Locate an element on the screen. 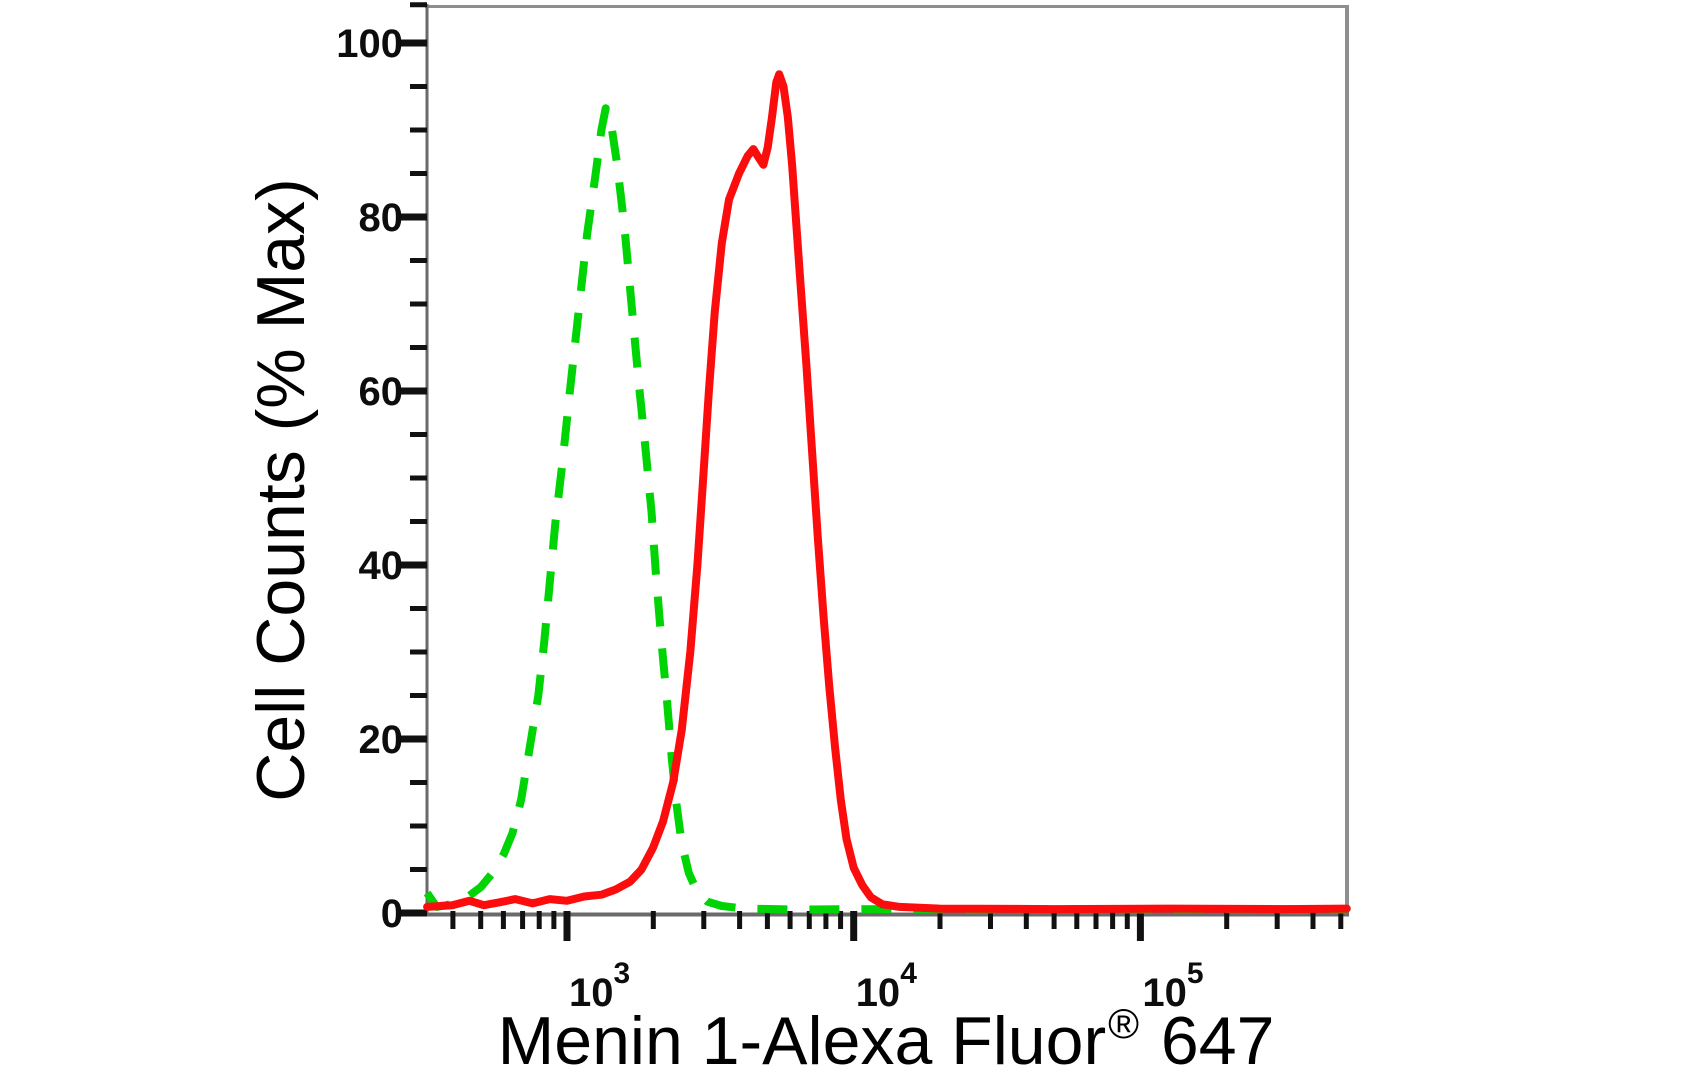 This screenshot has height=1073, width=1684. x-tick-exponent: 5 is located at coordinates (1195, 973).